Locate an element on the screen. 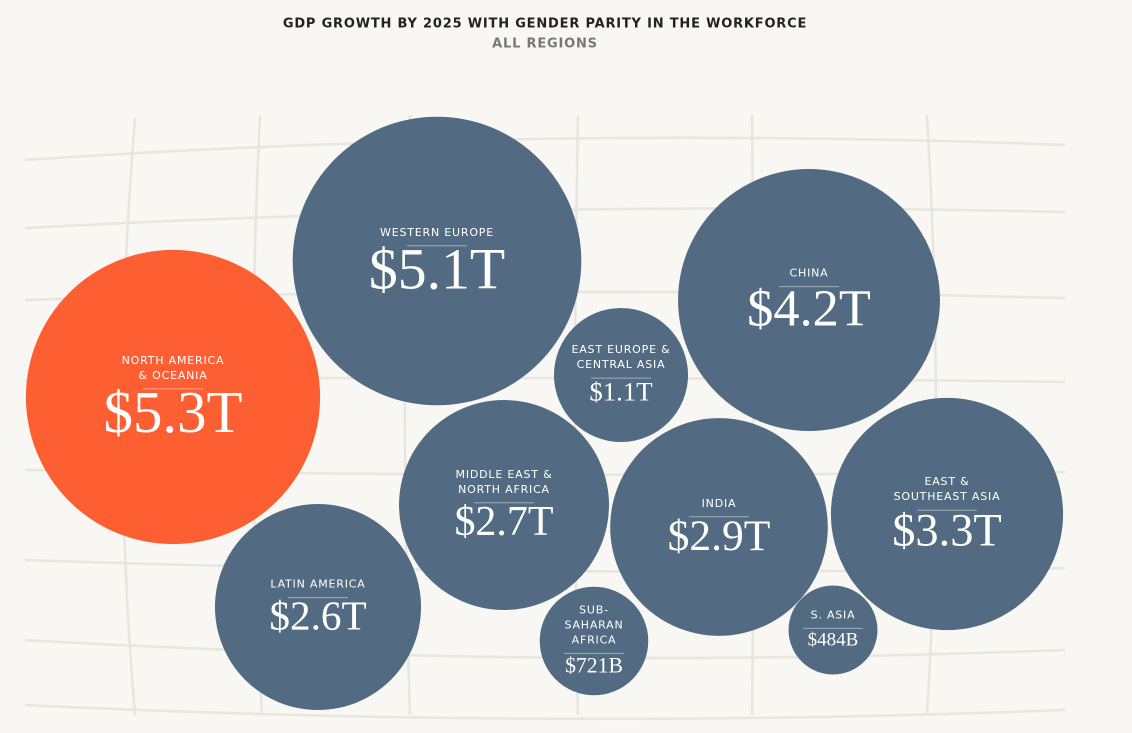 The image size is (1132, 733). bubble-label: EAST EUROPE & is located at coordinates (620, 349).